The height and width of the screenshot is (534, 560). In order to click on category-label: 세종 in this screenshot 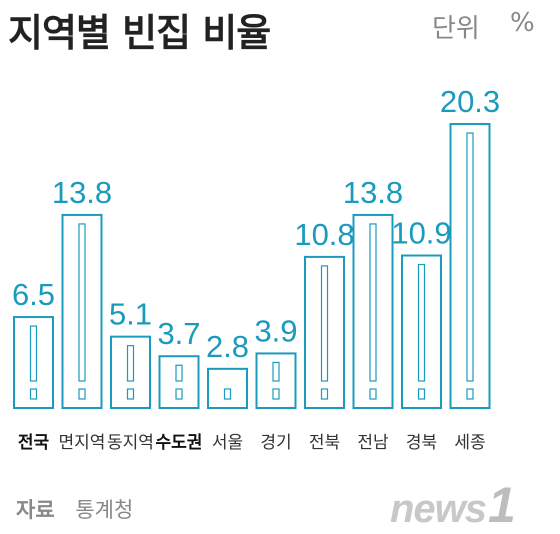, I will do `click(469, 443)`.